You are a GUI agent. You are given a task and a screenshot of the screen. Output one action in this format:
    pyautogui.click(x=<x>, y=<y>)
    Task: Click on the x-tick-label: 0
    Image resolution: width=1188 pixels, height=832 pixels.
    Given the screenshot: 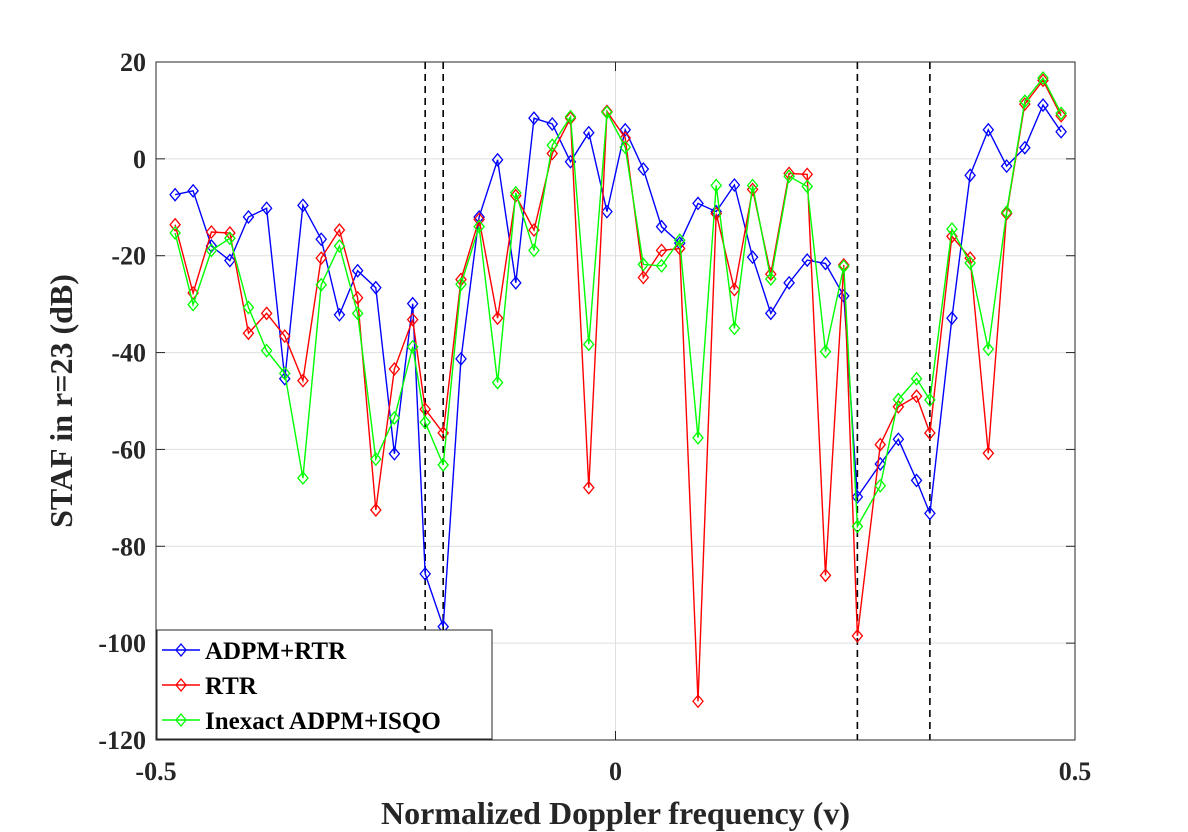 What is the action you would take?
    pyautogui.click(x=615, y=771)
    